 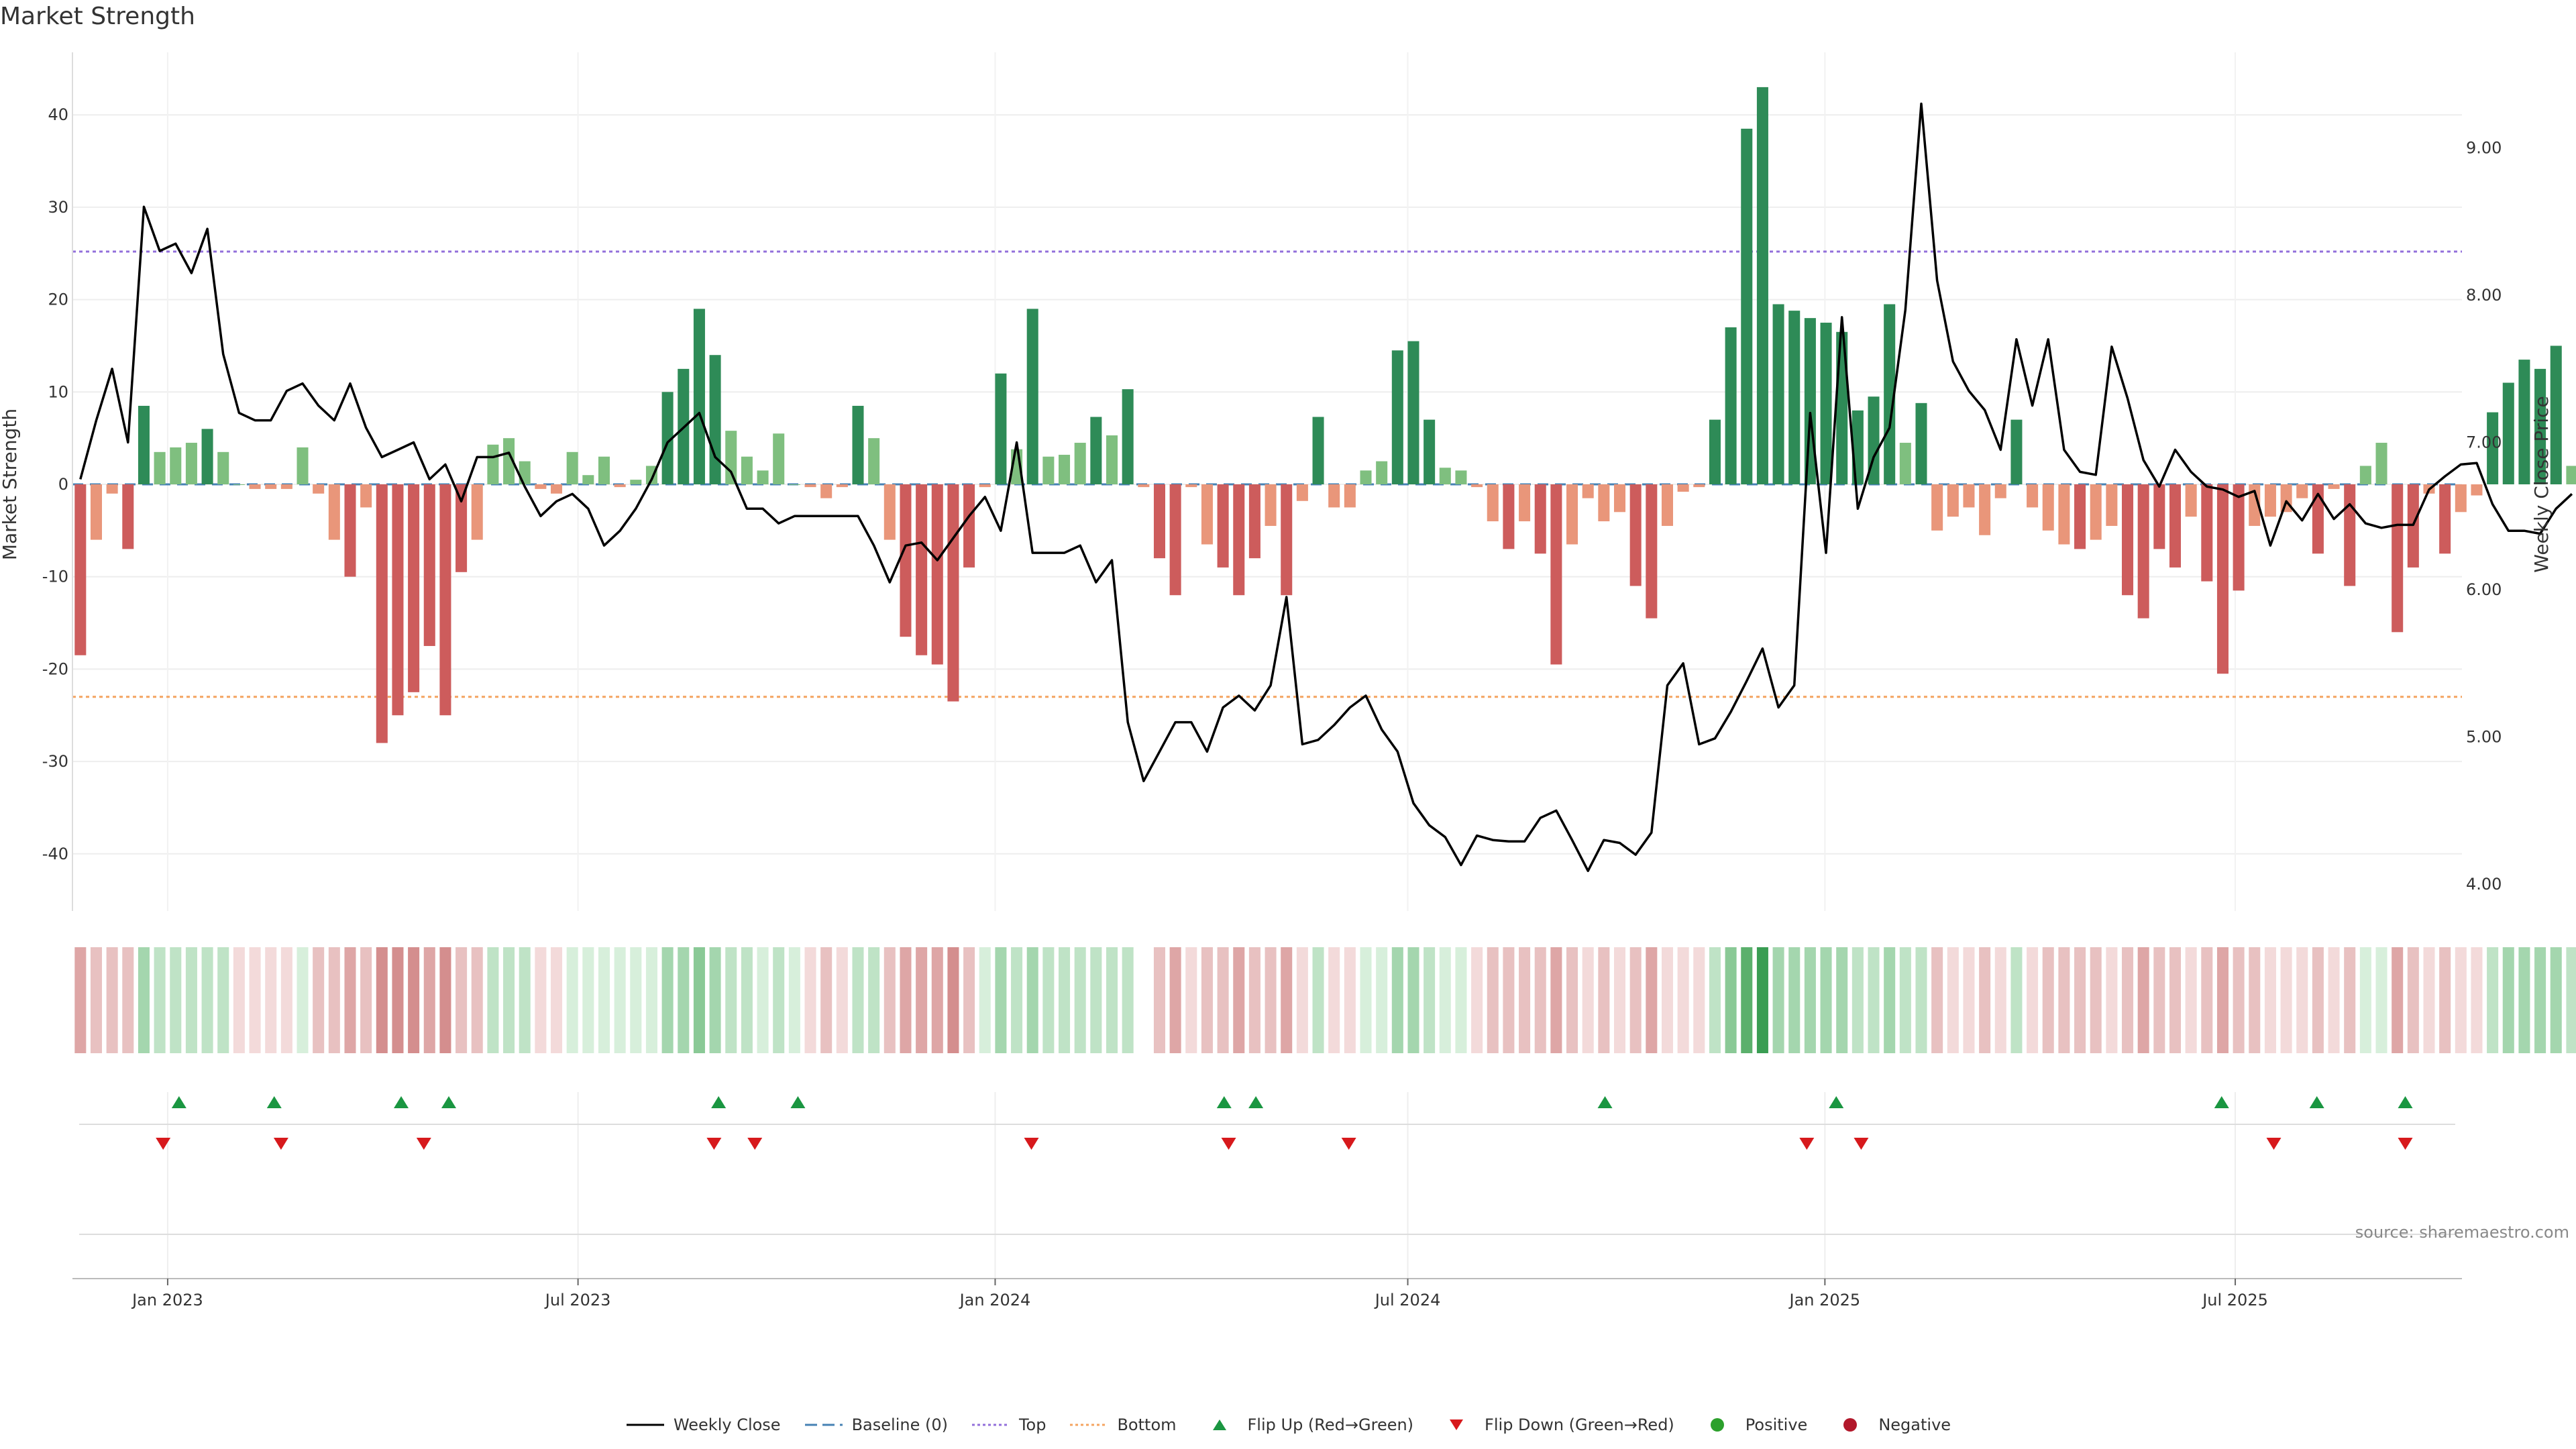 I want to click on legend-marker-swatch, so click(x=1850, y=1425).